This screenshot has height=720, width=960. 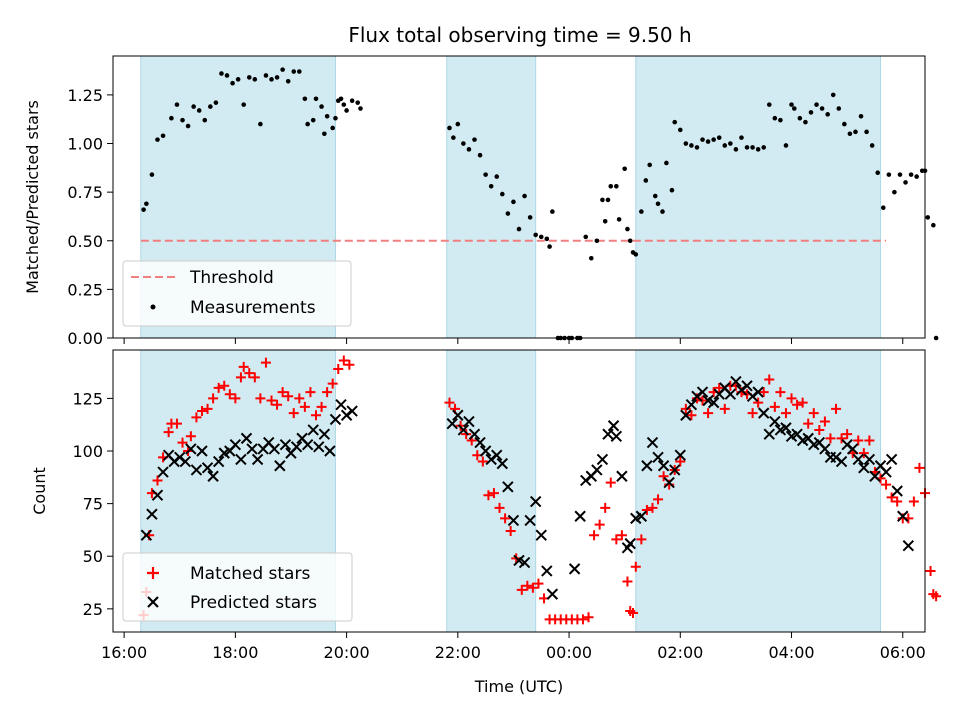 I want to click on bottom-legend: Matched stars Predicted stars, so click(x=237, y=587).